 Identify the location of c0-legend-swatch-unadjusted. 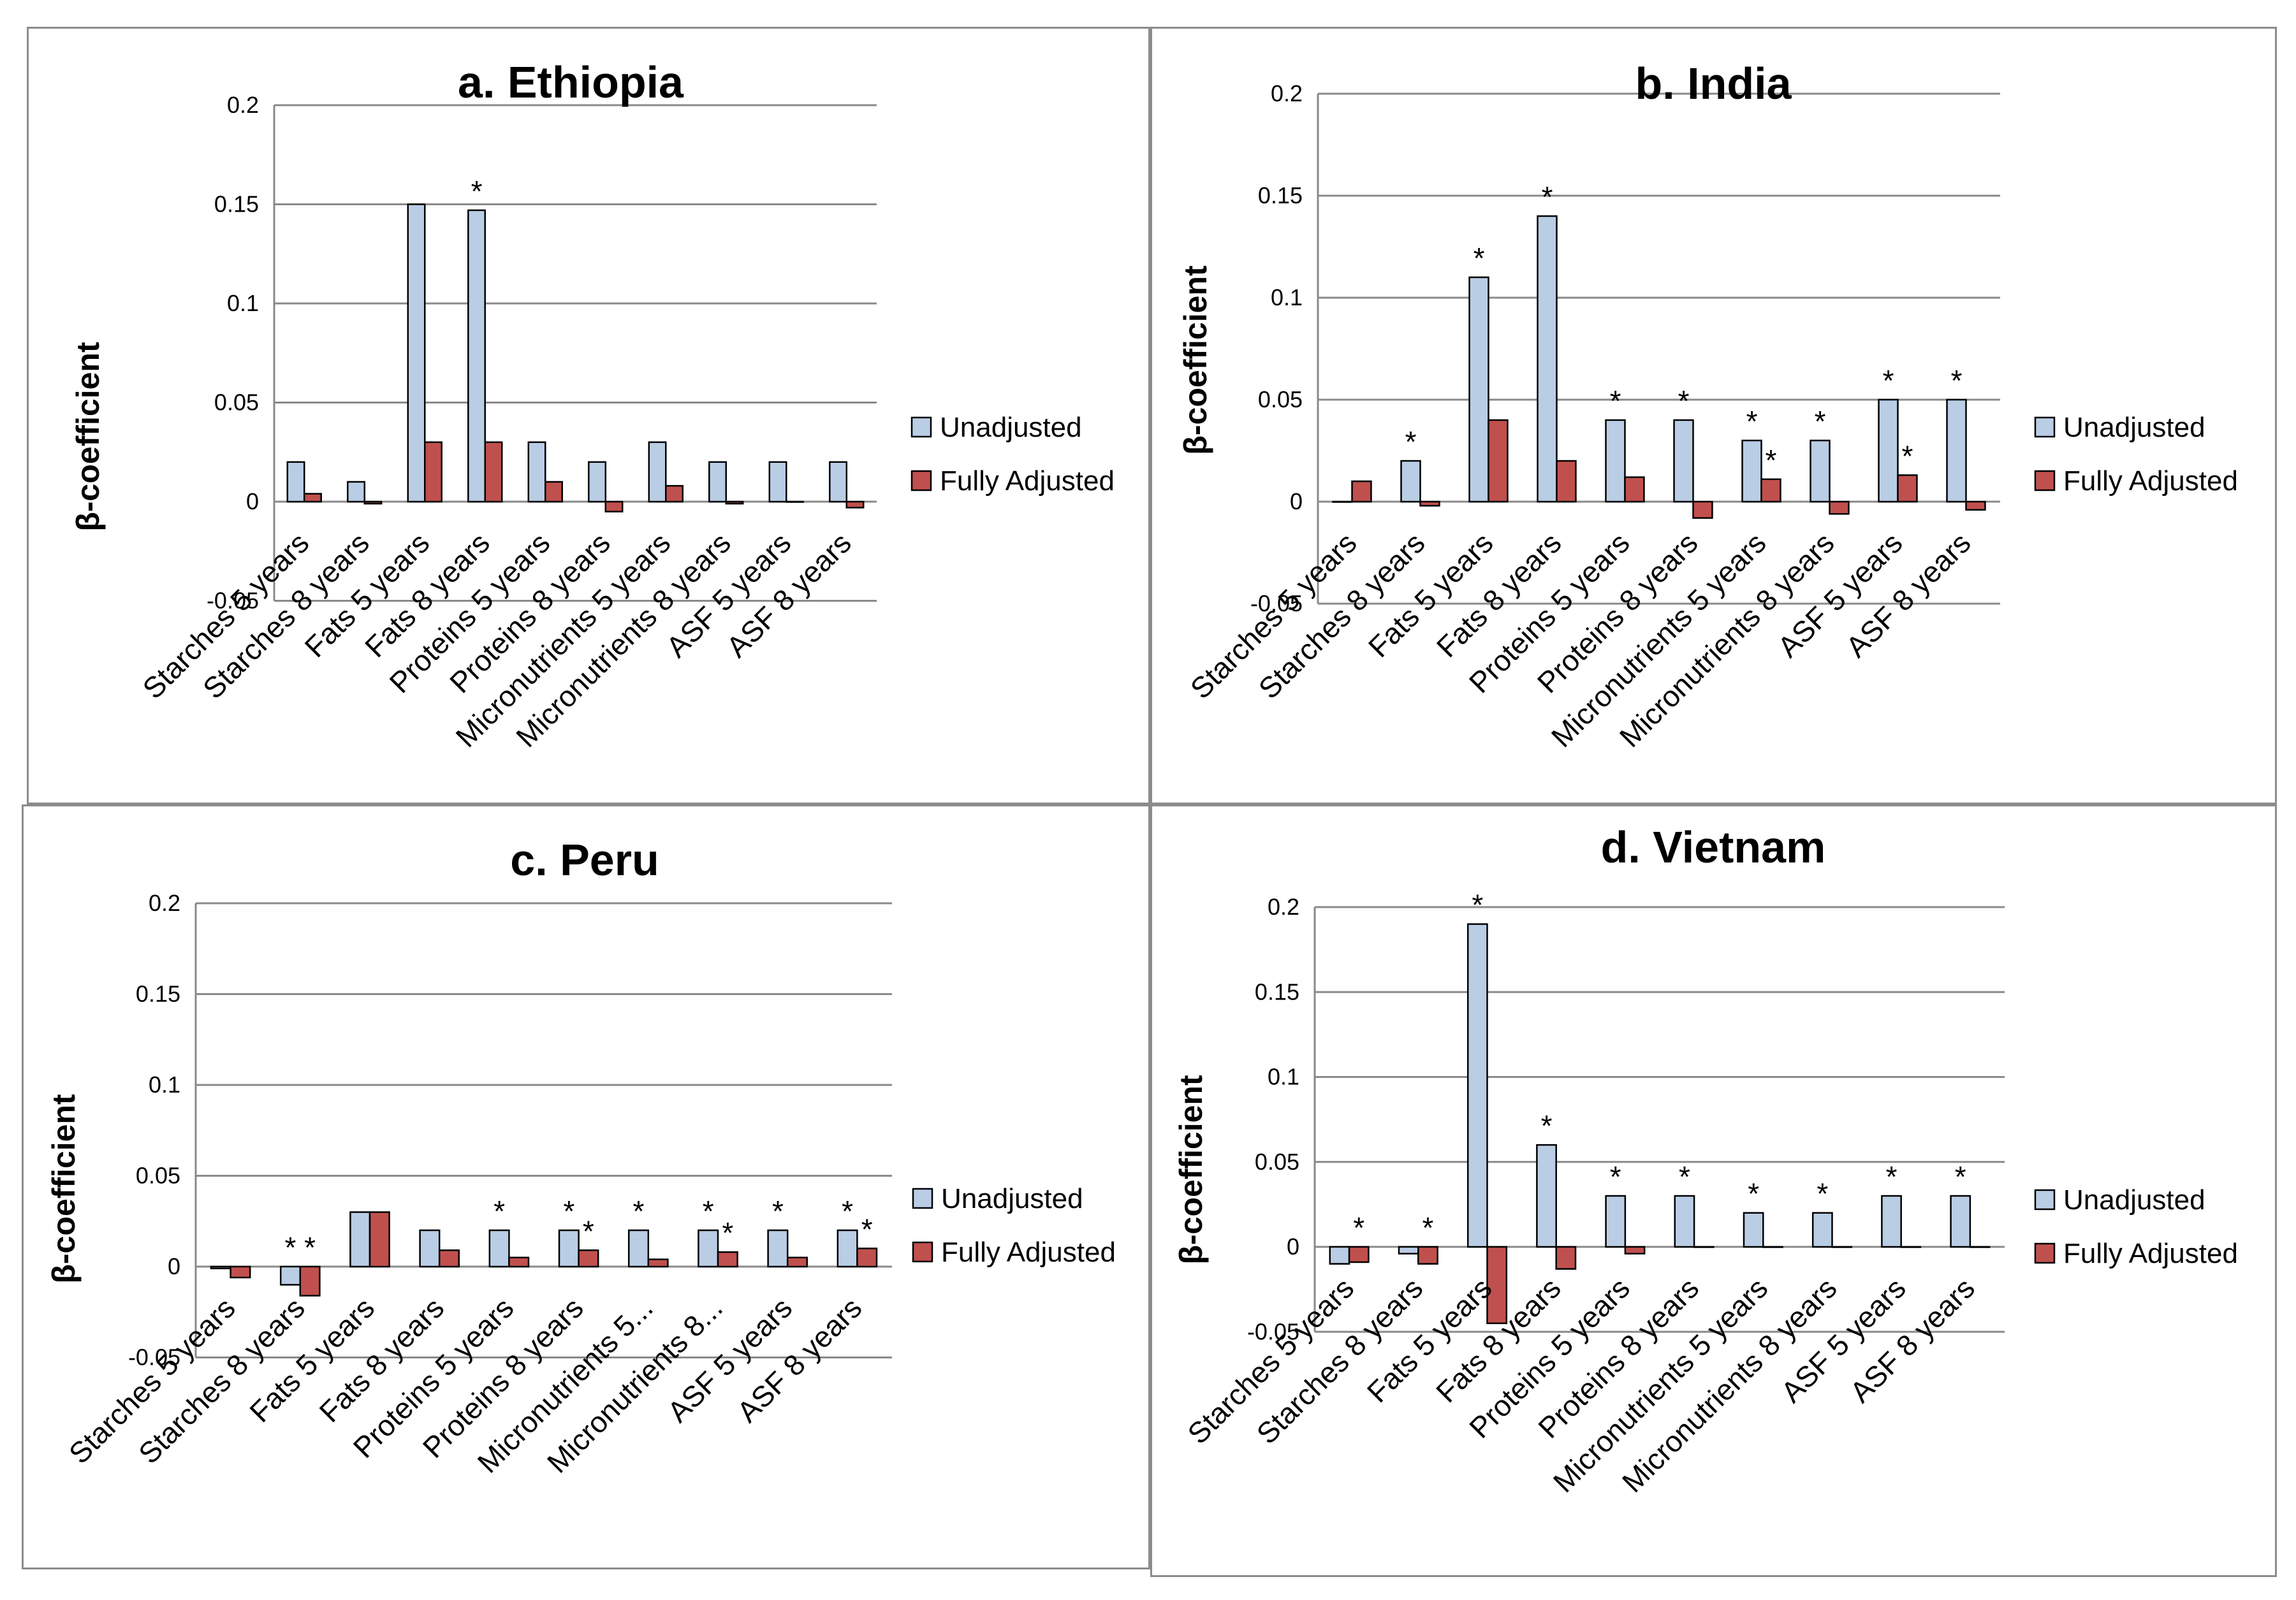
(921, 427).